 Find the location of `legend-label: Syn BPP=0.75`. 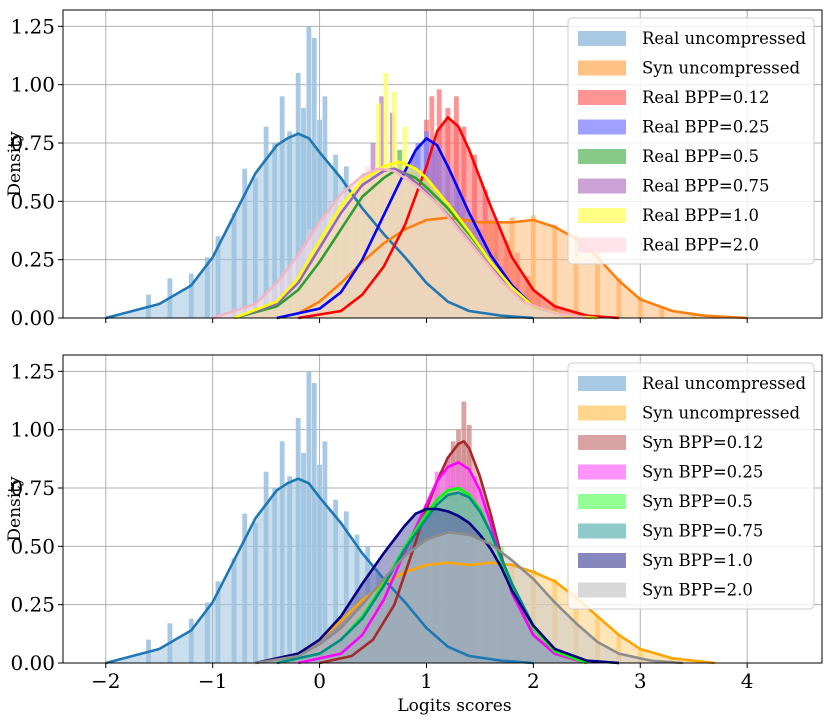

legend-label: Syn BPP=0.75 is located at coordinates (702, 531).